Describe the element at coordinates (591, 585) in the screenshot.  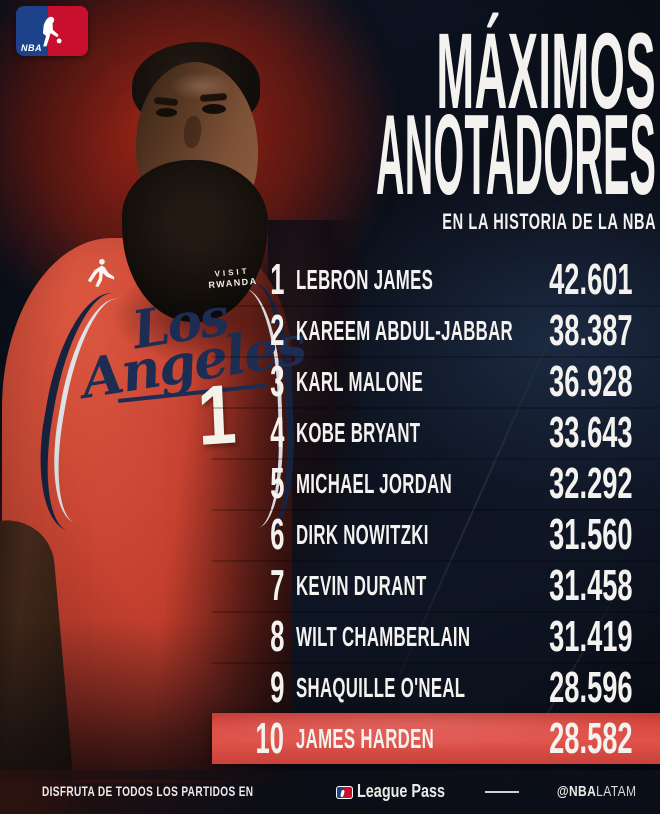
I see `points-value: 31.458` at that location.